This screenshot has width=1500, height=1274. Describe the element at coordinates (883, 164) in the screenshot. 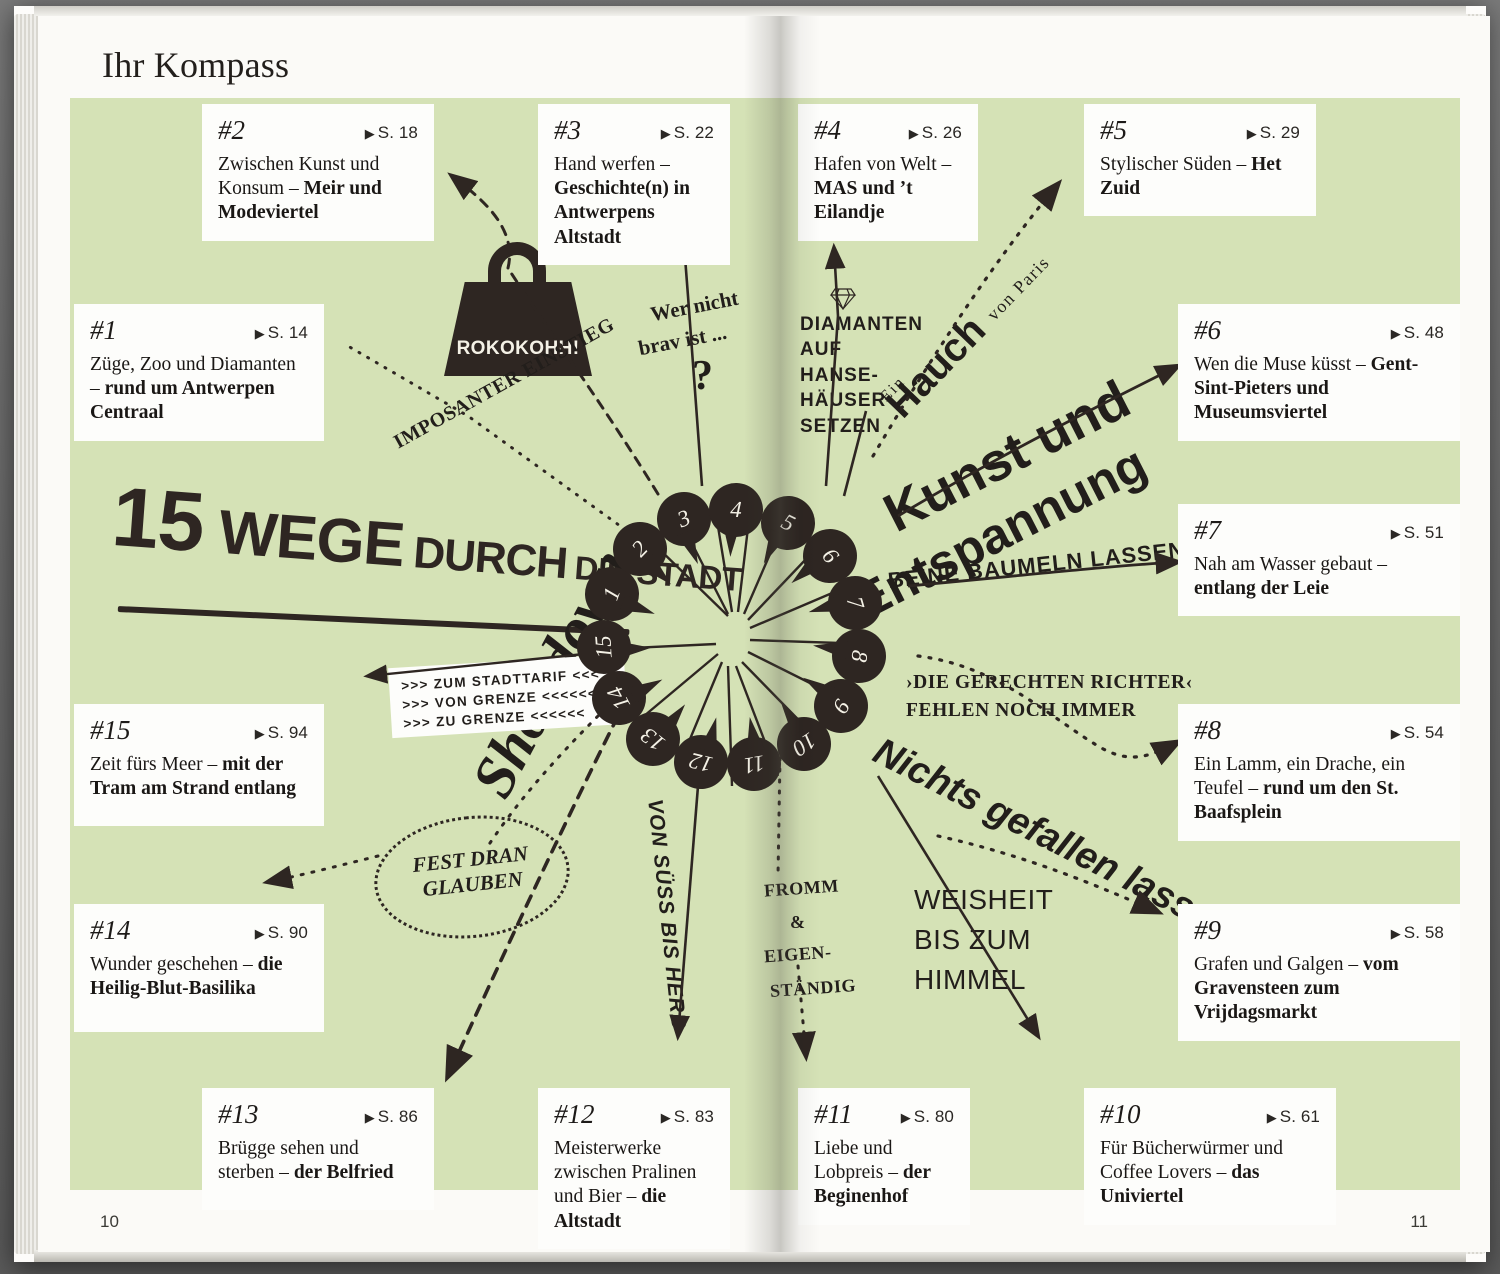

I see `route-card-title-plain: Hafen von Welt –` at that location.